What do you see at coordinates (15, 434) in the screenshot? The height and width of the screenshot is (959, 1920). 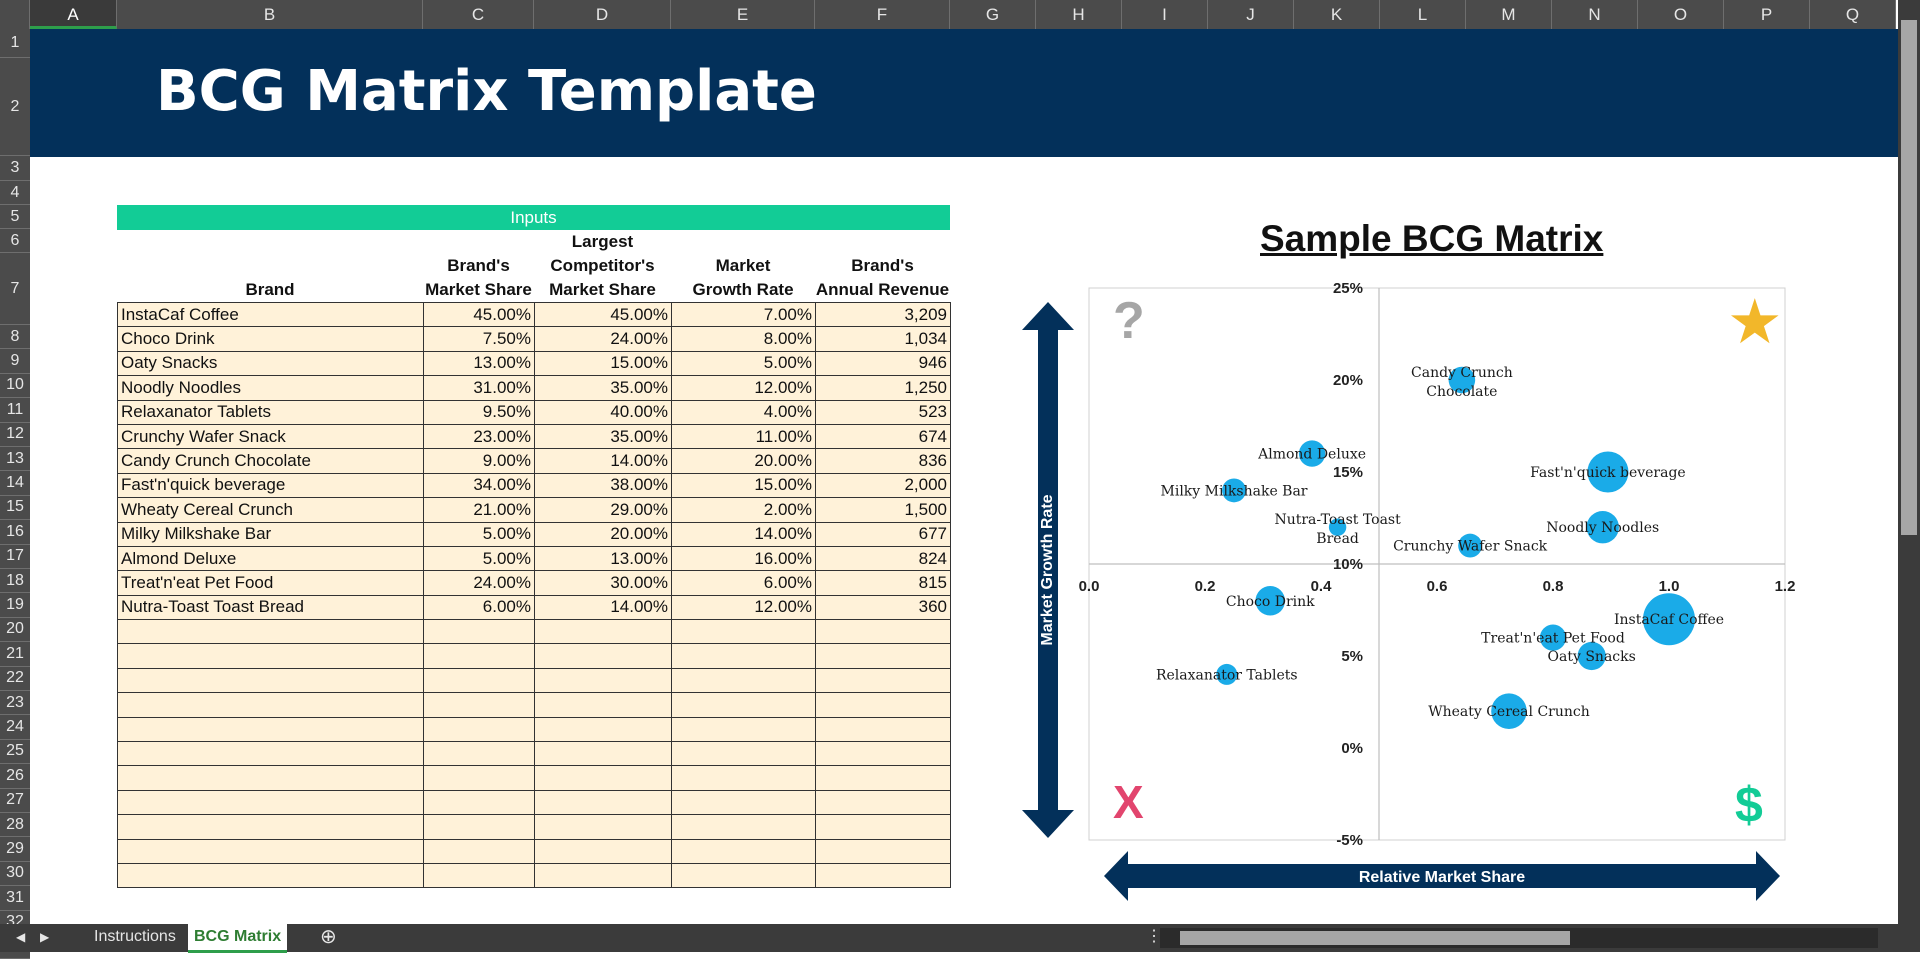 I see `row-header: 12` at bounding box center [15, 434].